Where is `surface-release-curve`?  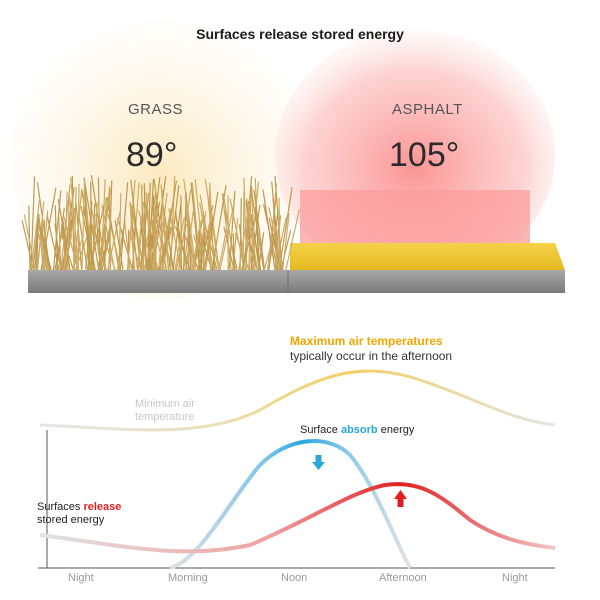 surface-release-curve is located at coordinates (297, 518).